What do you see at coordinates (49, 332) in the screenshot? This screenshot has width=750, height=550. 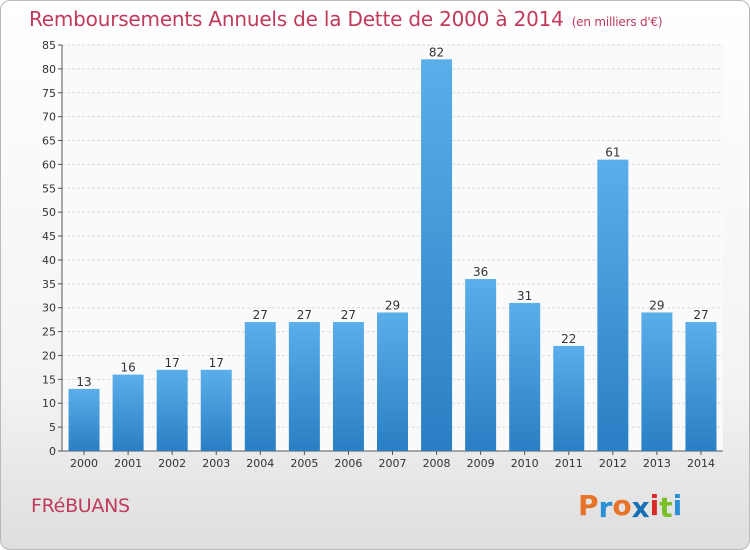 I see `y-tick-label: 25` at bounding box center [49, 332].